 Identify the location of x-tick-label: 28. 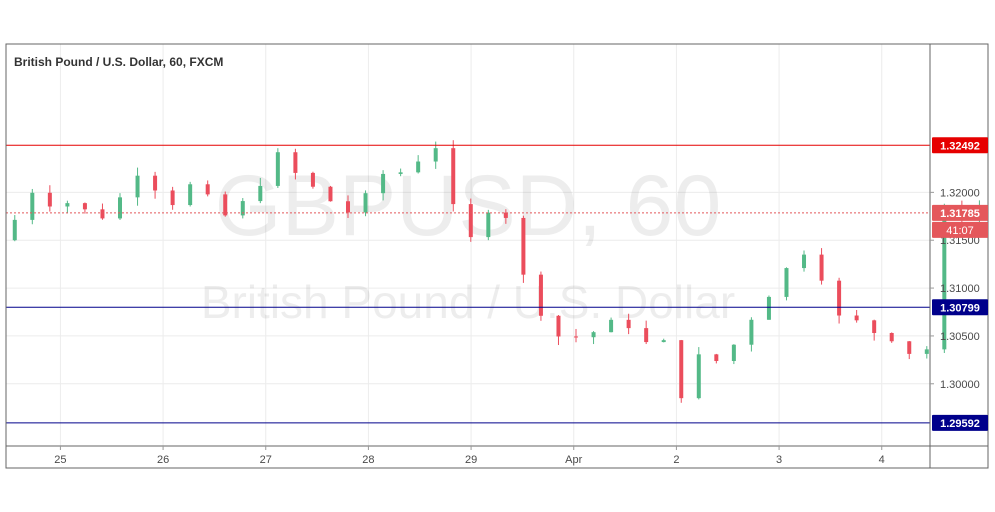
(368, 460).